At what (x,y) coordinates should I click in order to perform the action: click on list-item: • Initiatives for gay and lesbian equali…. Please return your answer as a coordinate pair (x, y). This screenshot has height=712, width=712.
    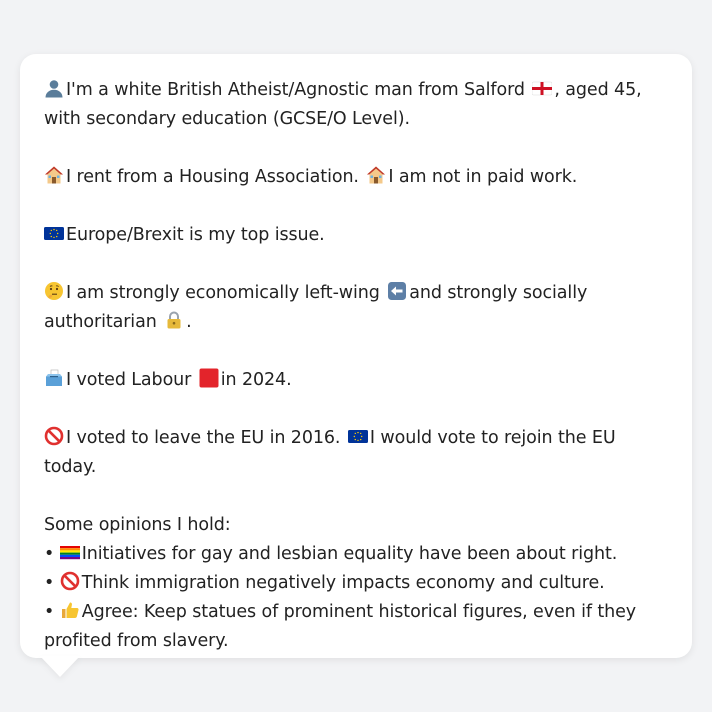
    Looking at the image, I should click on (331, 553).